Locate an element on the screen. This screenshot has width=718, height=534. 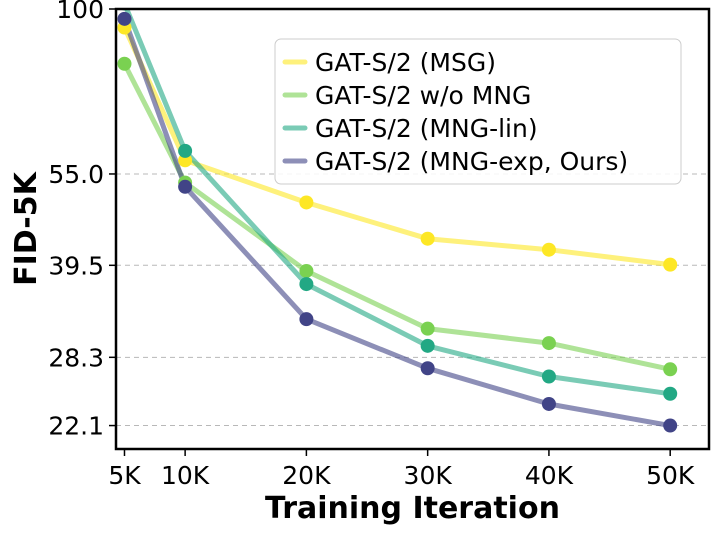
y-tick-label: 55.0 is located at coordinates (76, 174).